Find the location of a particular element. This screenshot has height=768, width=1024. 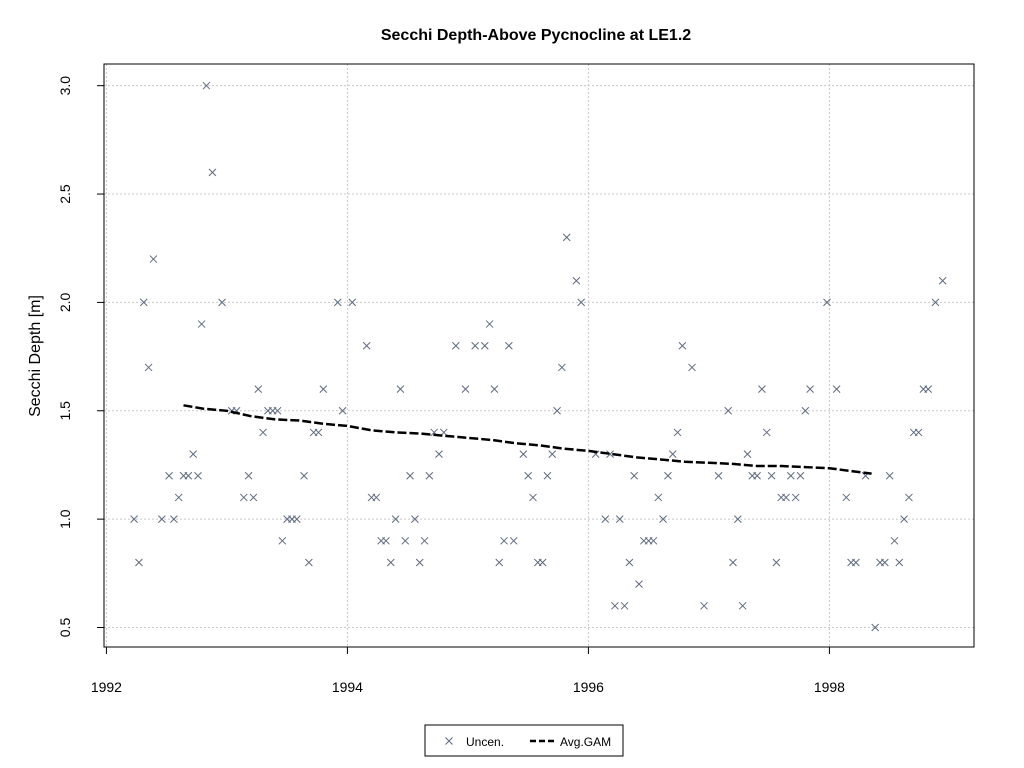

legend-marker-uncen-cross is located at coordinates (449, 741).